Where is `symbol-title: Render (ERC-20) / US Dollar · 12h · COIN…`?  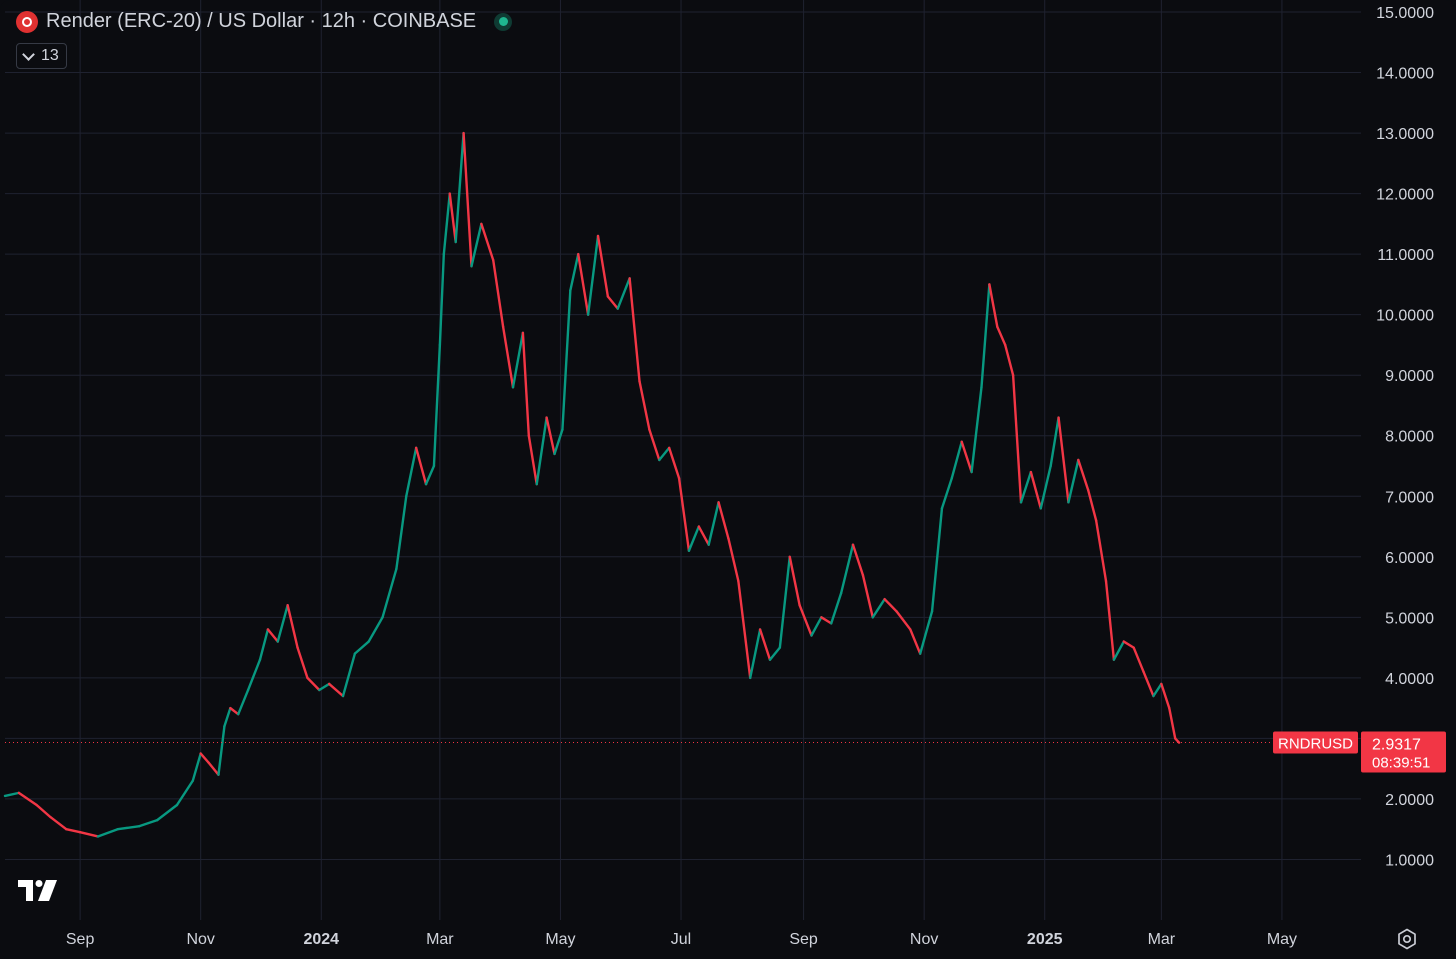 symbol-title: Render (ERC-20) / US Dollar · 12h · COIN… is located at coordinates (261, 21).